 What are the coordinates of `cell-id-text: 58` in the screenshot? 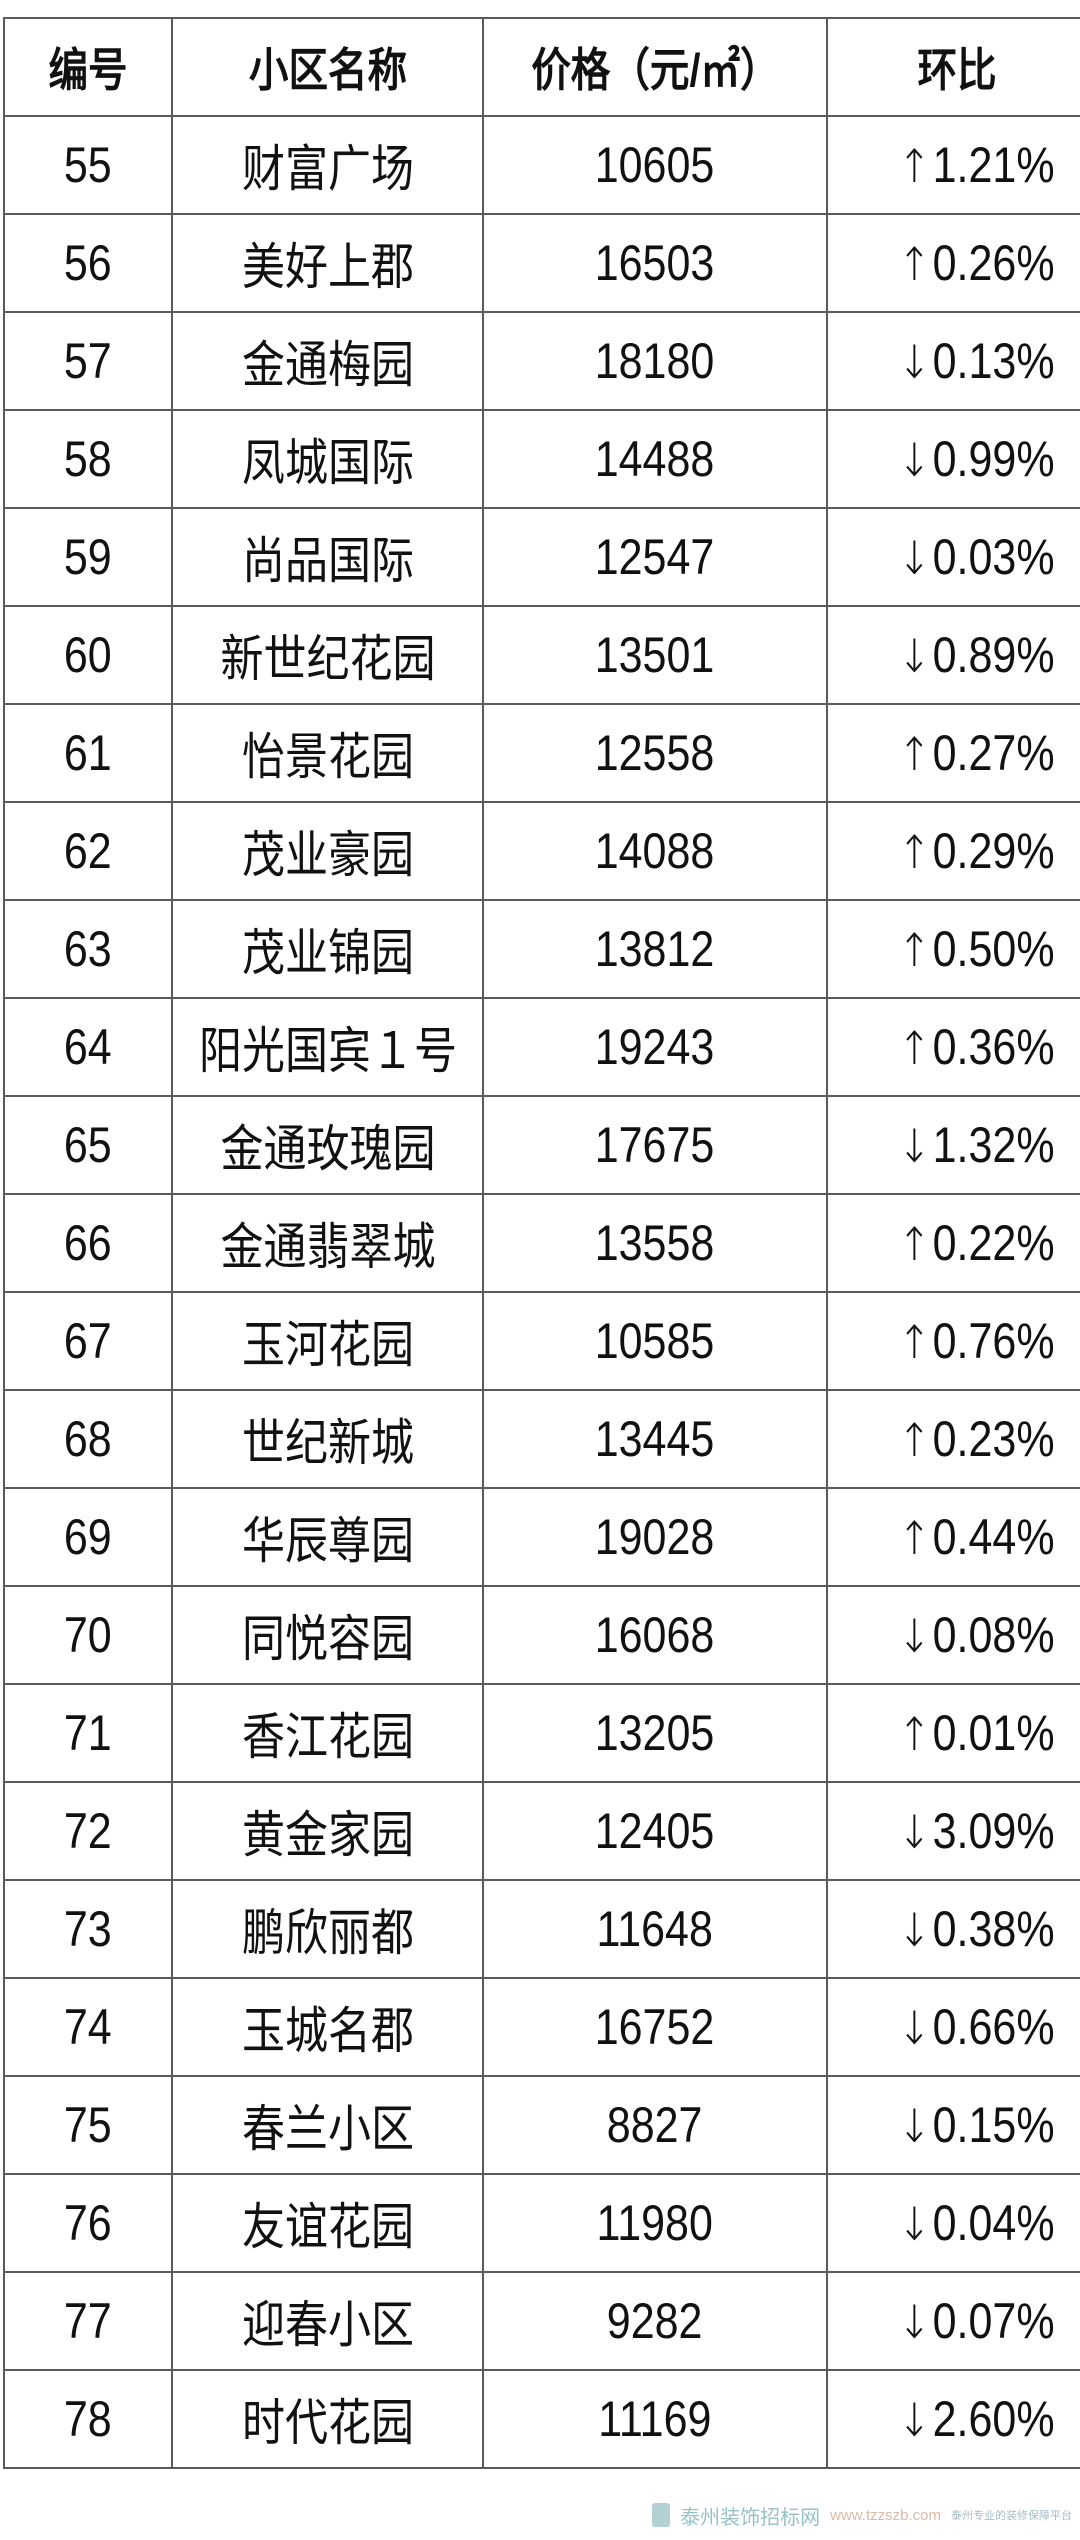 It's located at (88, 459).